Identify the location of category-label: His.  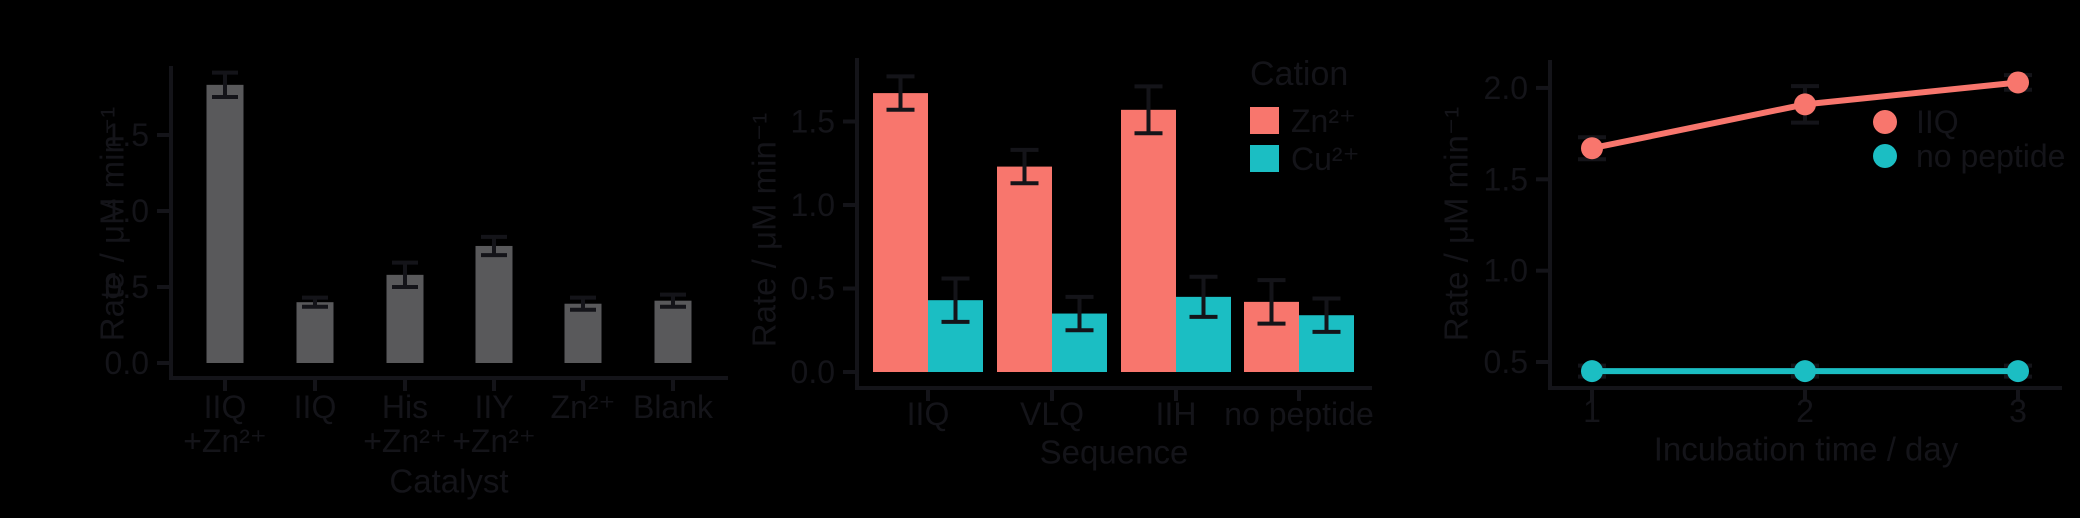
(405, 407).